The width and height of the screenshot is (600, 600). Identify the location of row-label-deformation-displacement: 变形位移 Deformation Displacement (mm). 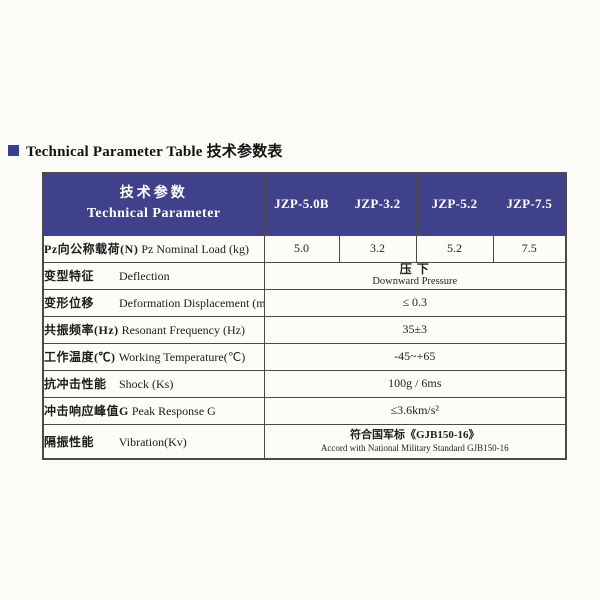
(153, 302).